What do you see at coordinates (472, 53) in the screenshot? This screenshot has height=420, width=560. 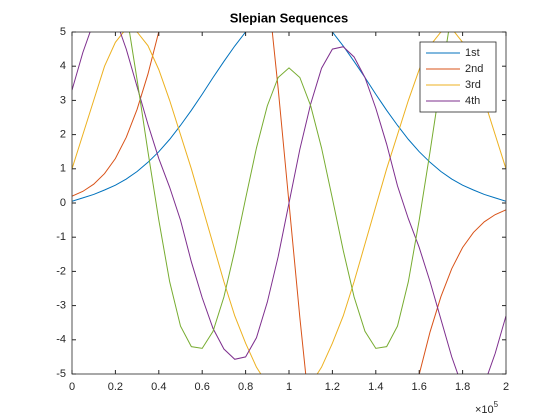 I see `legend-label: 1st` at bounding box center [472, 53].